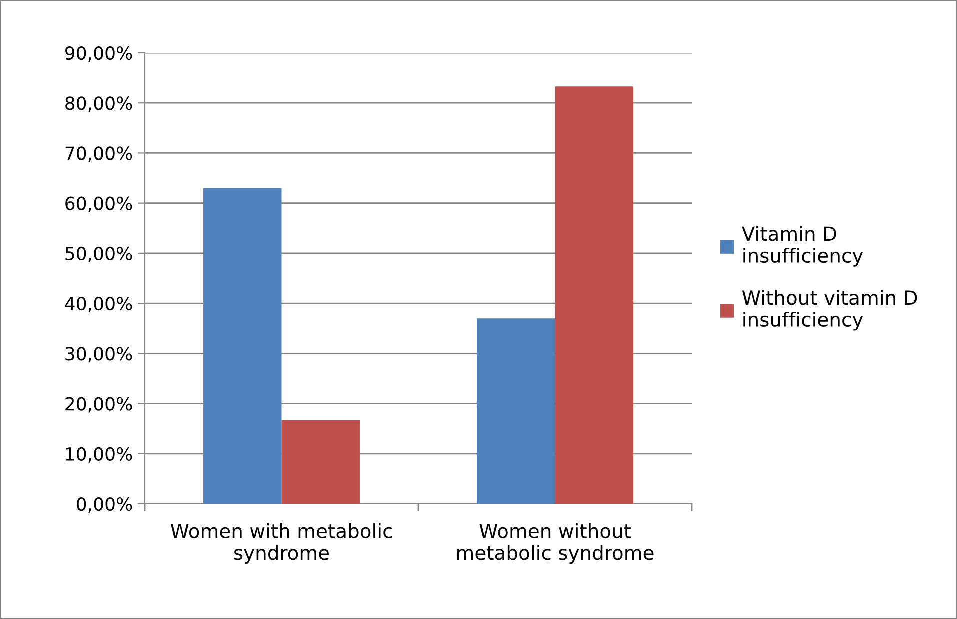 The width and height of the screenshot is (957, 619). Describe the element at coordinates (830, 310) in the screenshot. I see `legend-label: Without vitamin D insufficiency` at that location.